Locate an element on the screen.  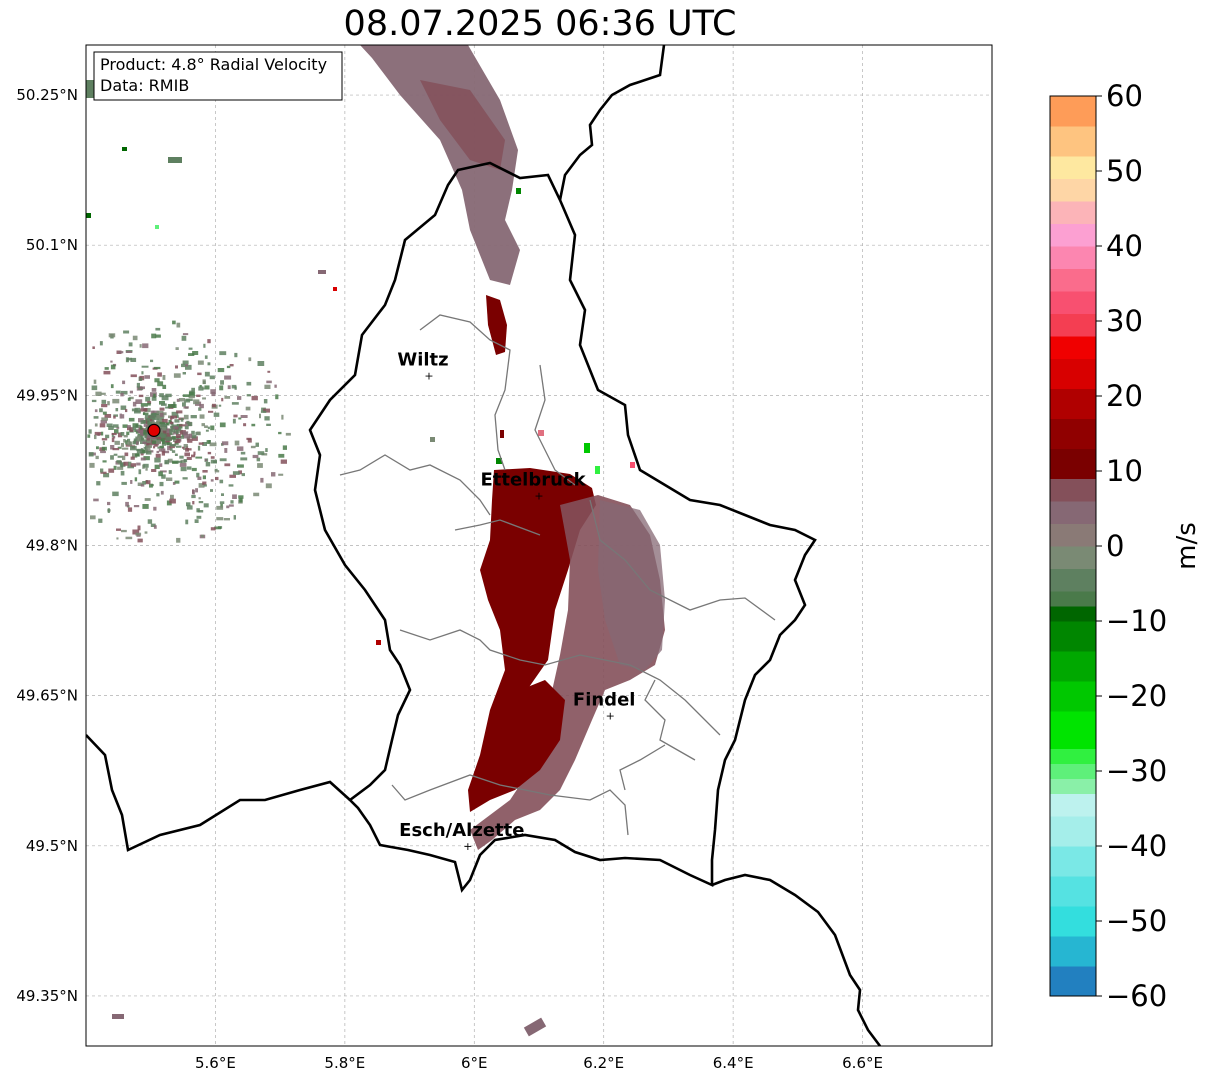
echo-north-dark is located at coordinates (462, 125).